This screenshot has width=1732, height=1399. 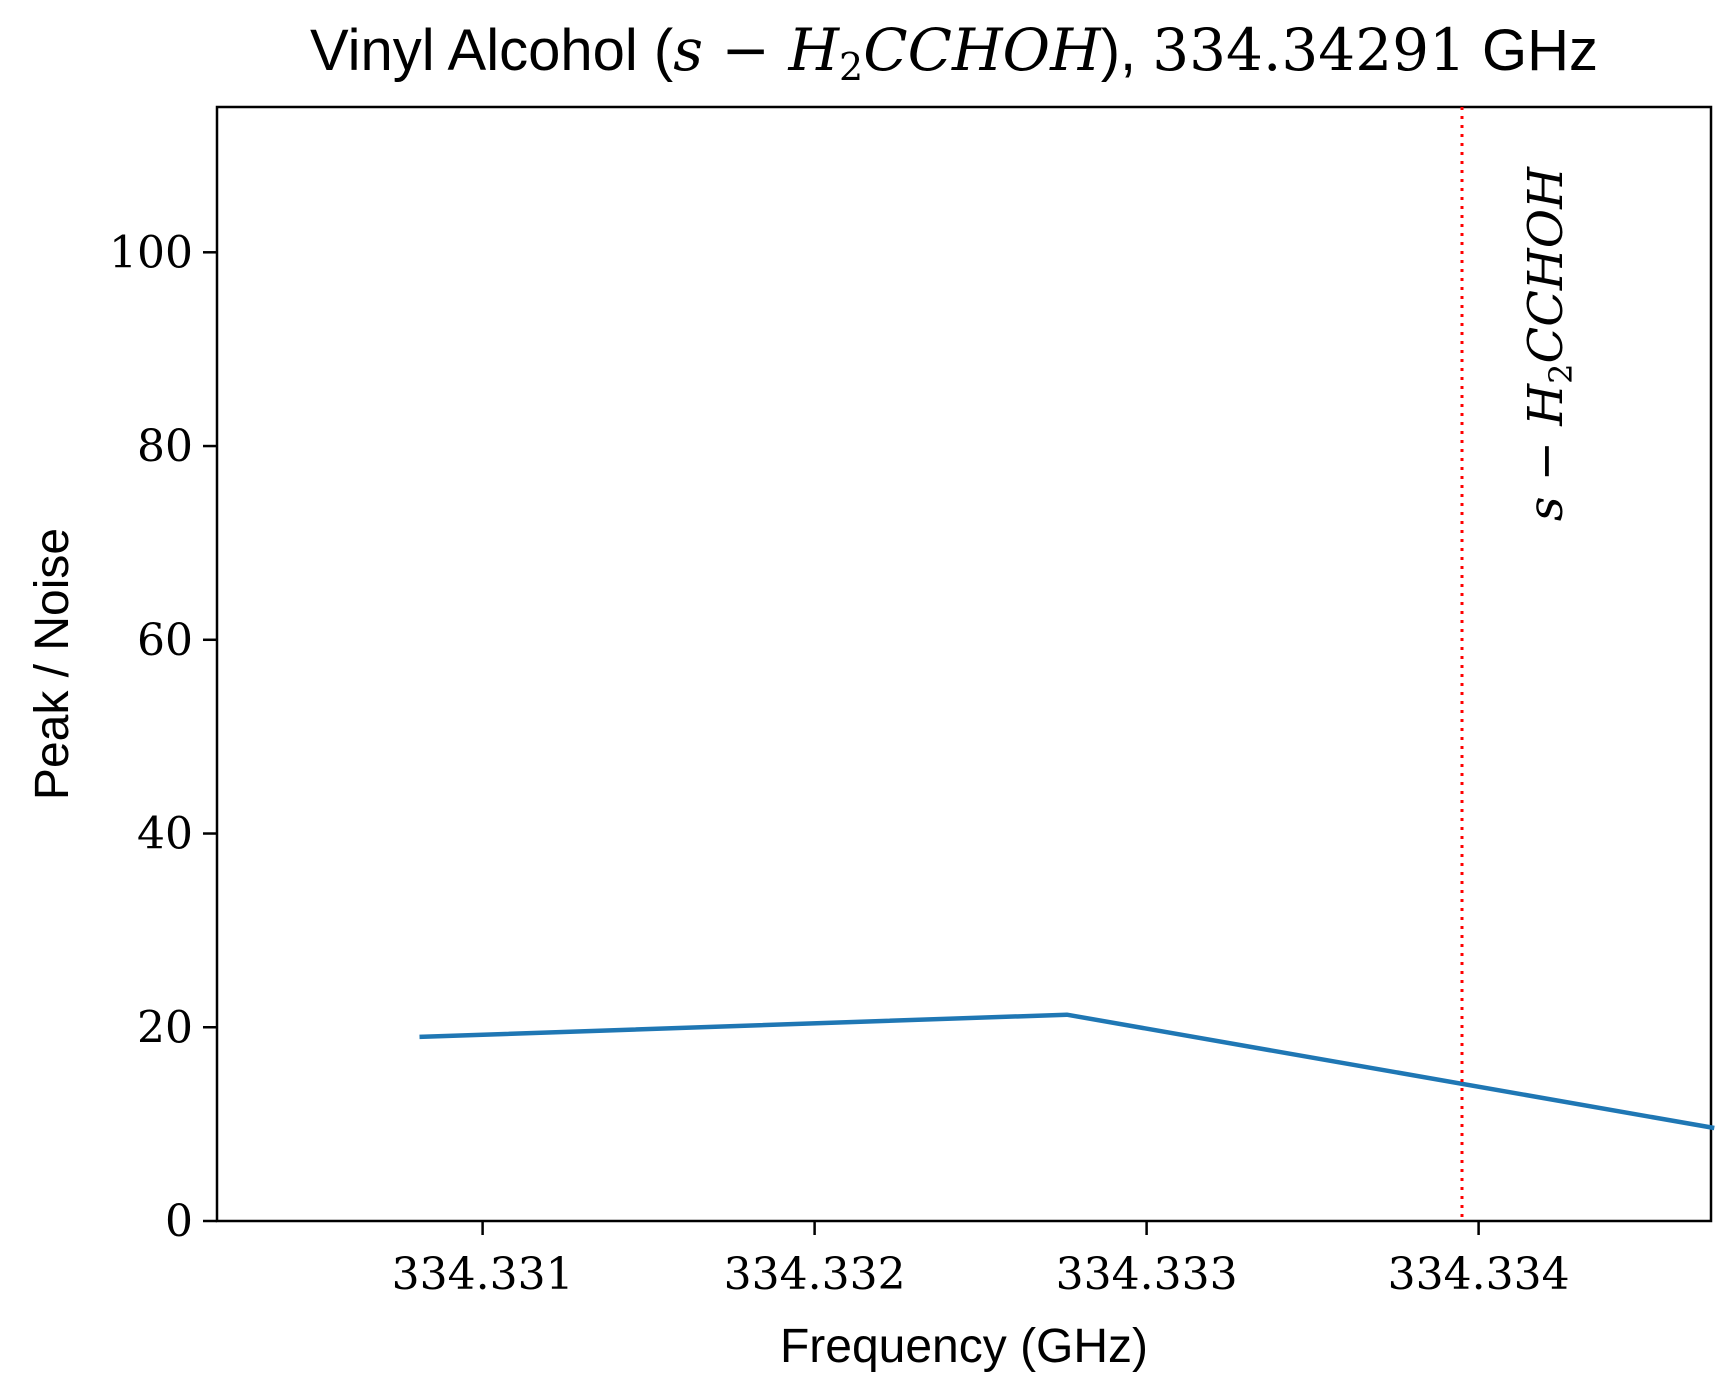 What do you see at coordinates (163, 737) in the screenshot?
I see `y-axis-ticks: 0 20 40 60 80 100` at bounding box center [163, 737].